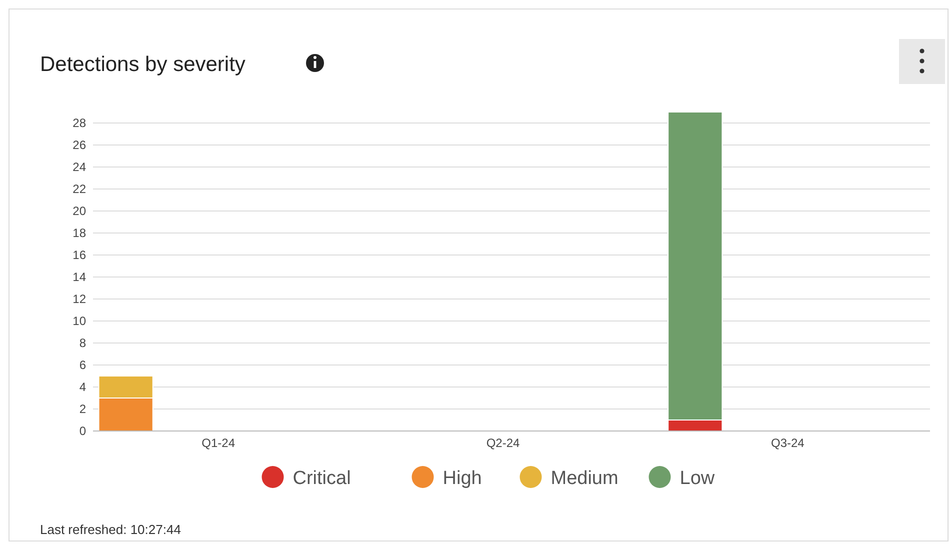 This screenshot has width=949, height=550. I want to click on y-tick-label: 16, so click(79, 255).